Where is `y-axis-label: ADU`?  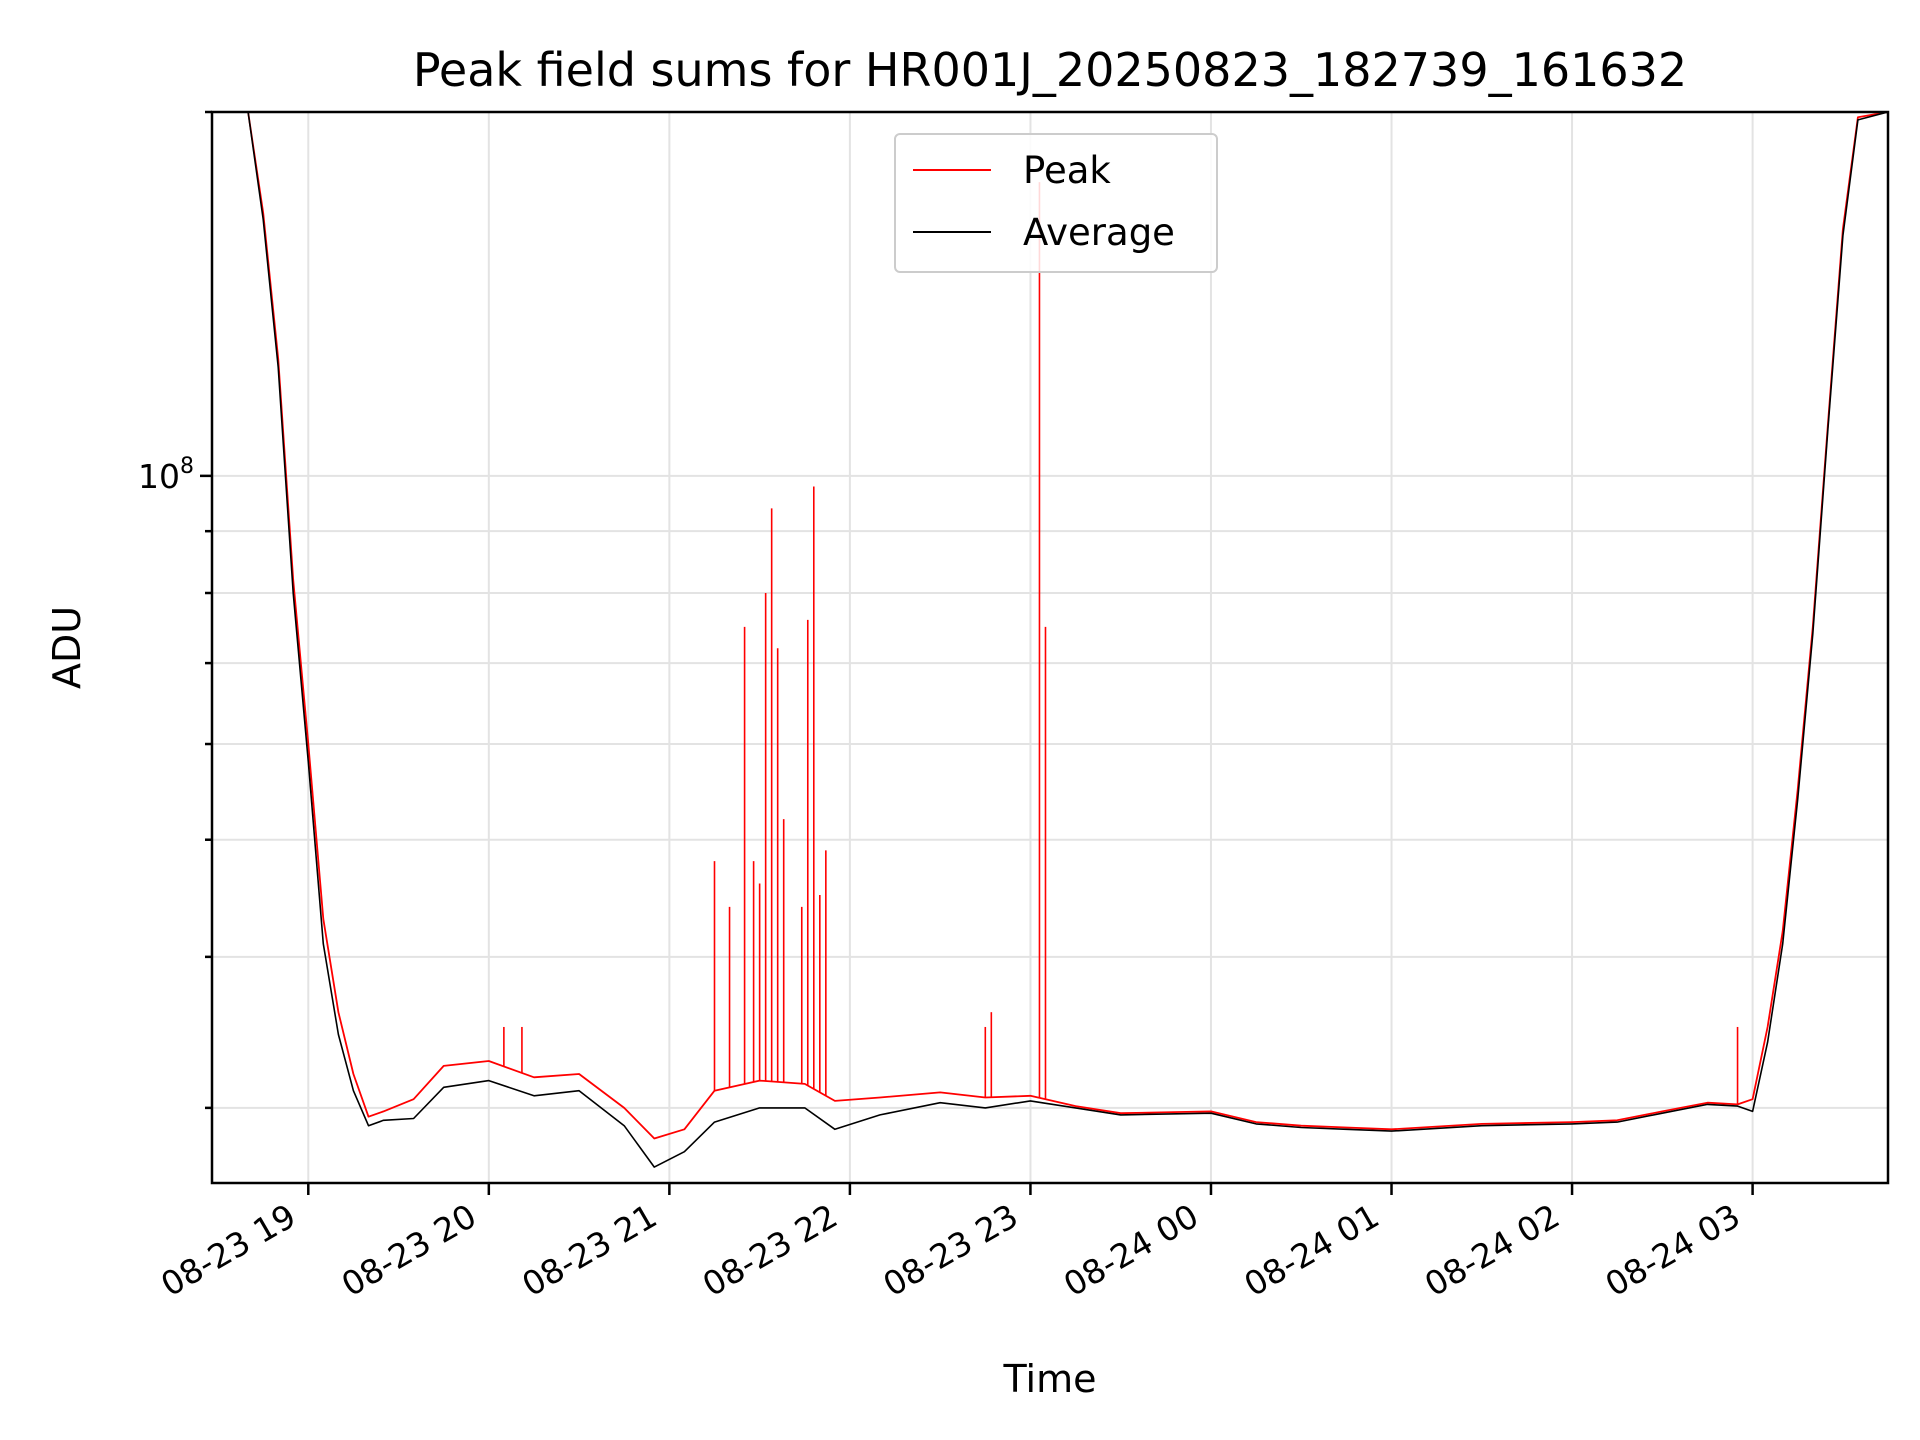 y-axis-label: ADU is located at coordinates (67, 647).